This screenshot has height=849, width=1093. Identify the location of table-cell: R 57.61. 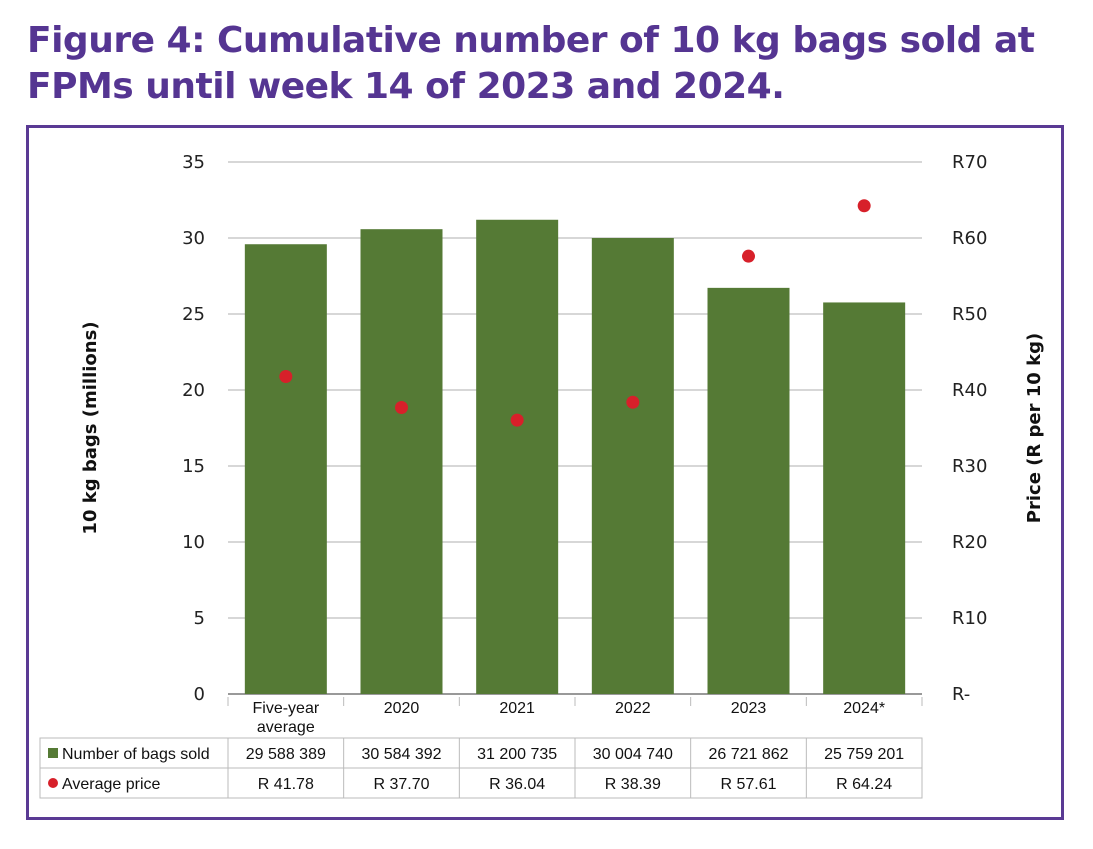
(748, 784).